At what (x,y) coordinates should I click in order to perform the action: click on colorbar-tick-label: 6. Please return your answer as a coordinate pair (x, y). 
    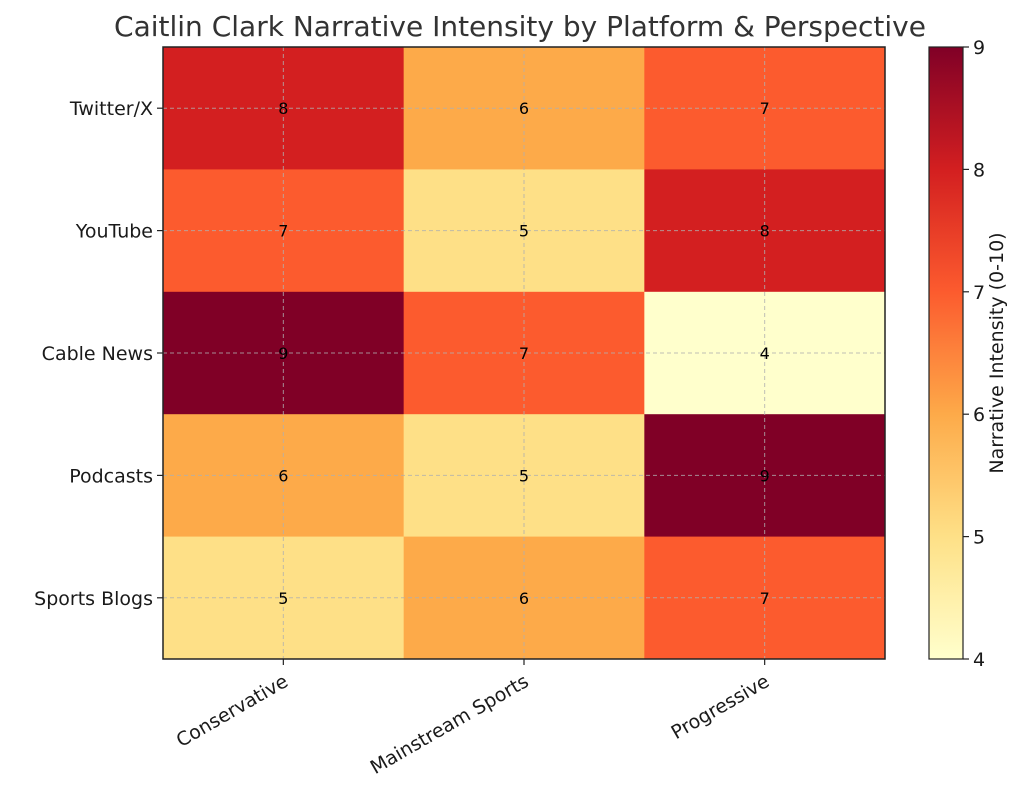
    Looking at the image, I should click on (979, 415).